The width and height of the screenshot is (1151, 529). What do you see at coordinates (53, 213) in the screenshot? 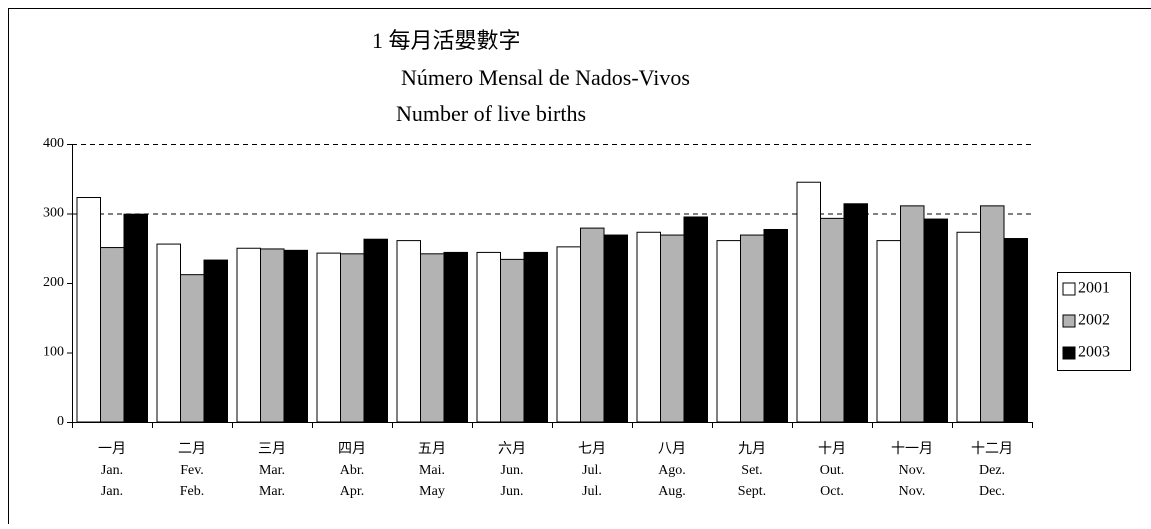
I see `y-tick-label: 300` at bounding box center [53, 213].